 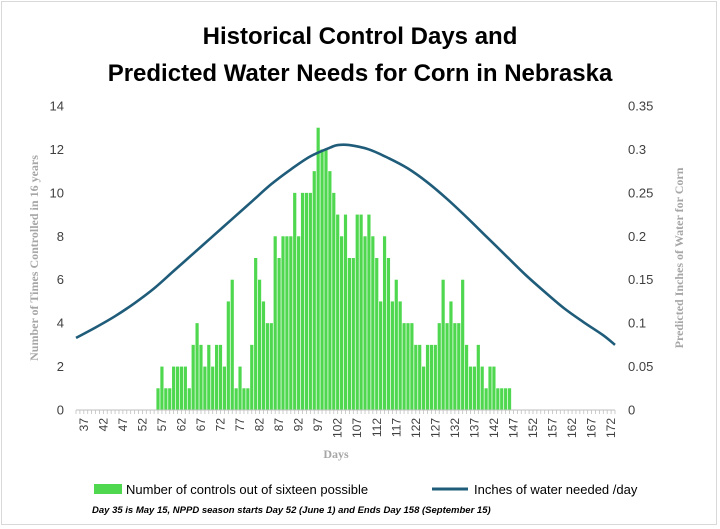 What do you see at coordinates (103, 425) in the screenshot?
I see `x-tick-label: 42` at bounding box center [103, 425].